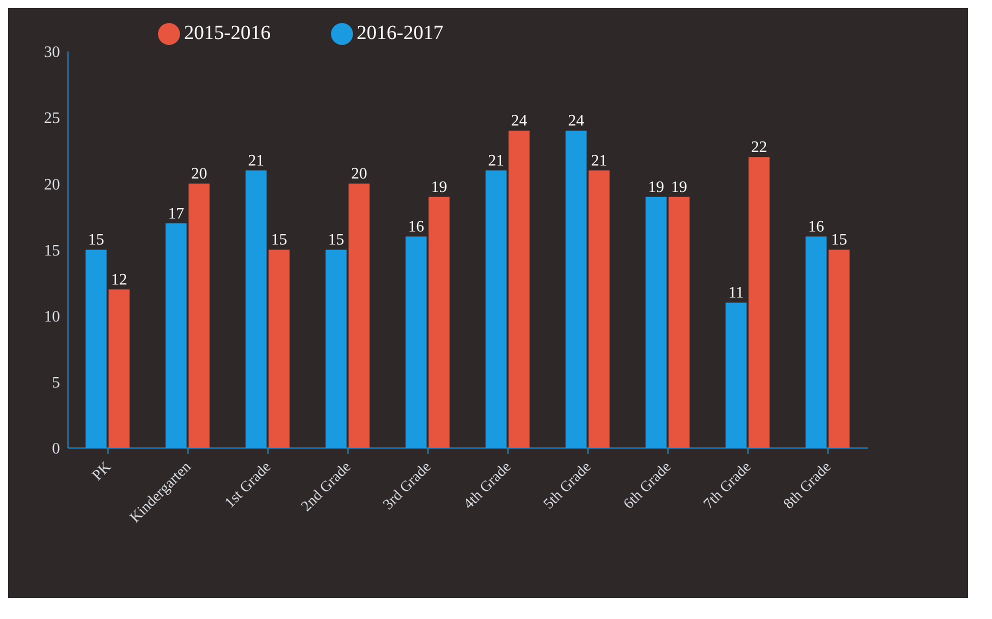 Image resolution: width=992 pixels, height=619 pixels. What do you see at coordinates (119, 279) in the screenshot?
I see `data-label: 12` at bounding box center [119, 279].